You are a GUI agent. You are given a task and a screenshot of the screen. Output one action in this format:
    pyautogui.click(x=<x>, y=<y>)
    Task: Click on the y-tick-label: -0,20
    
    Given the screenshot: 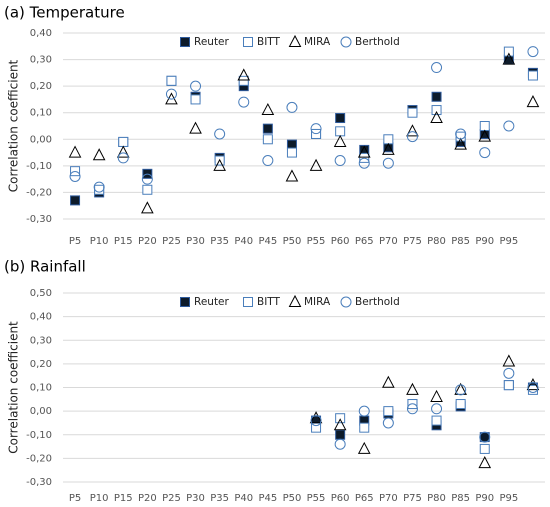 What is the action you would take?
    pyautogui.click(x=39, y=192)
    